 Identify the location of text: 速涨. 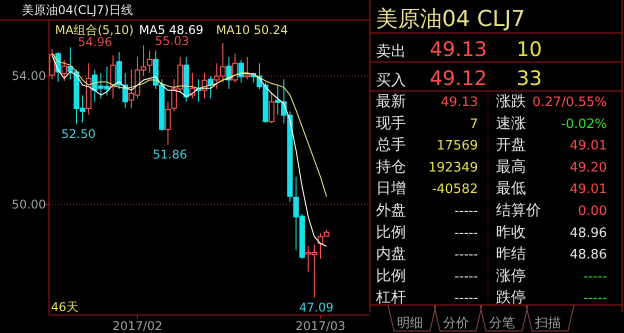
(511, 123).